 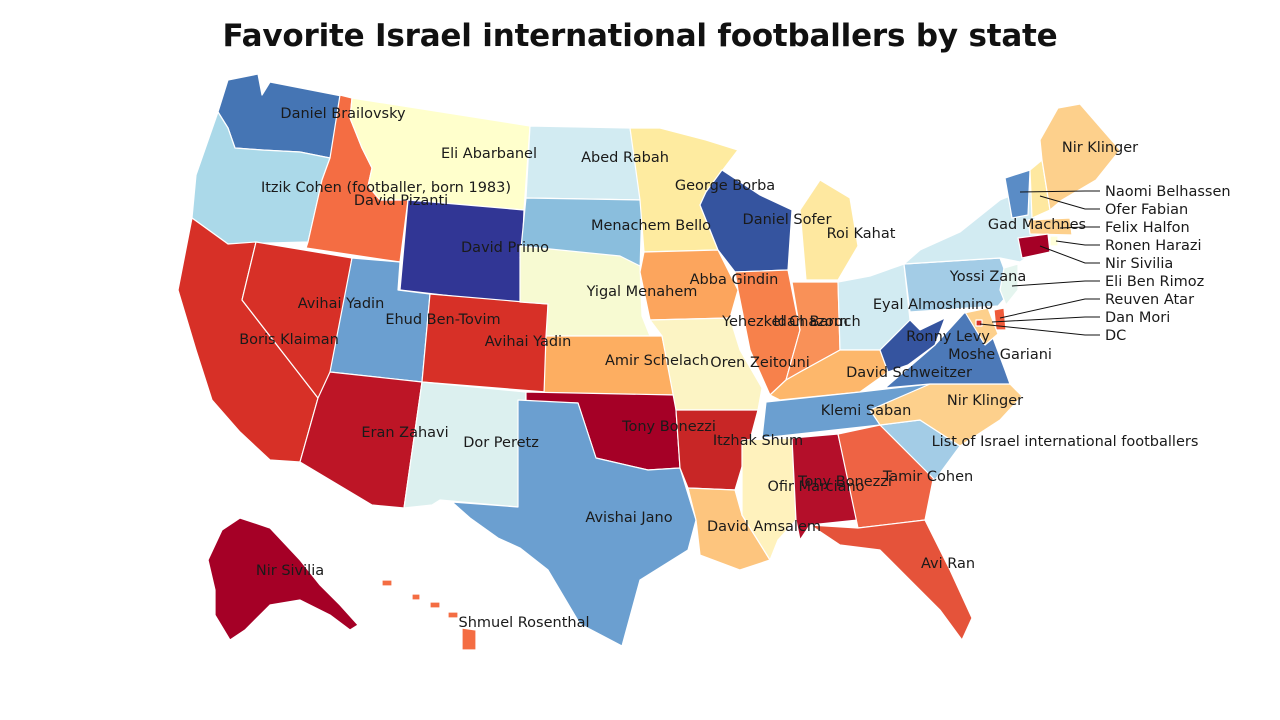 I want to click on state-dc, so click(x=979, y=323).